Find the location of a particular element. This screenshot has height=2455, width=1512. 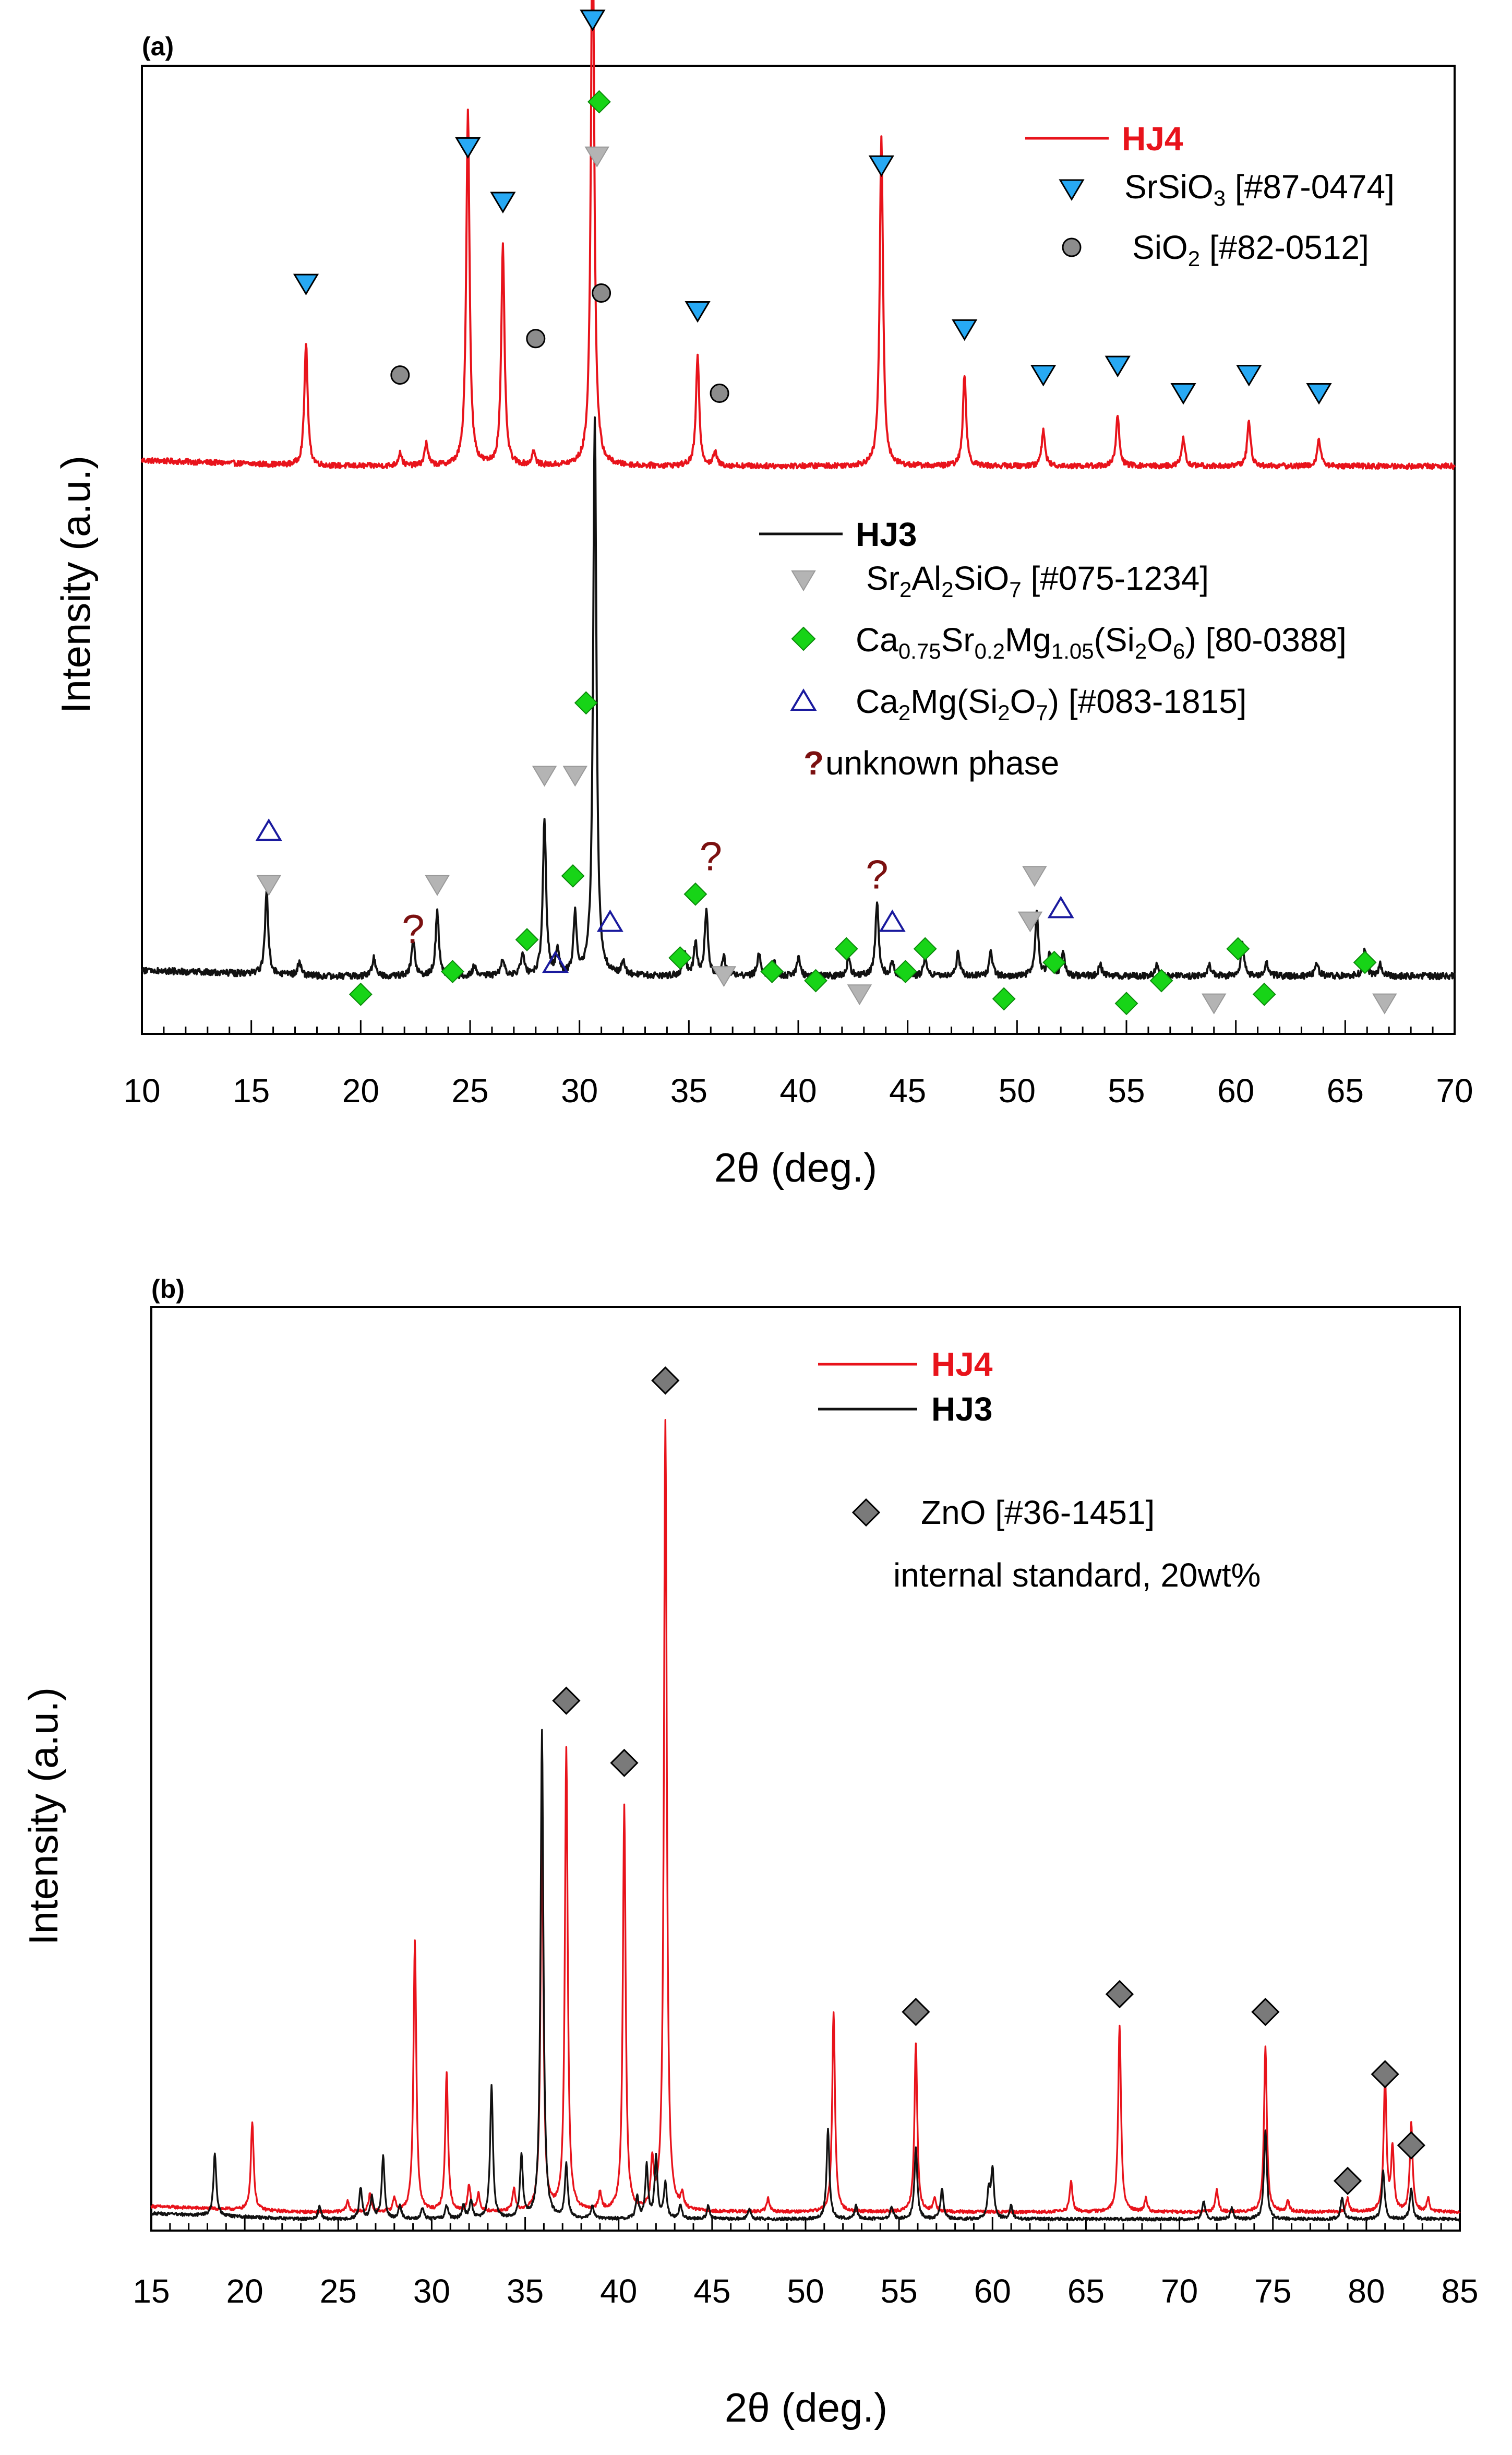

legend-a-sio2-tail: [#82-0512] is located at coordinates (1284, 248).